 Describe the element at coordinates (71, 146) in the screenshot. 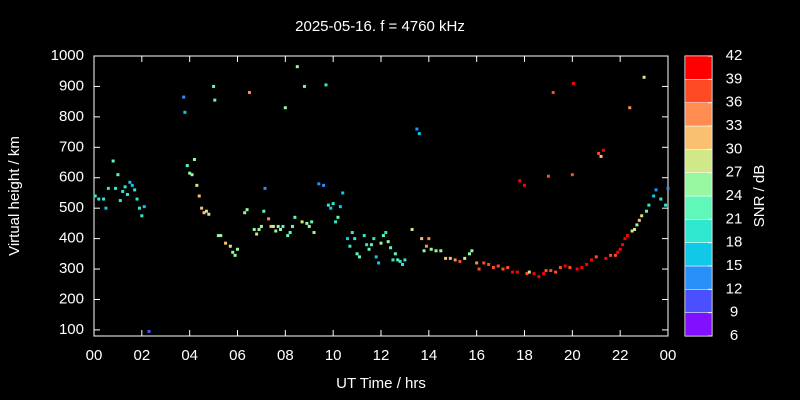

I see `y-tick-label: 700` at that location.